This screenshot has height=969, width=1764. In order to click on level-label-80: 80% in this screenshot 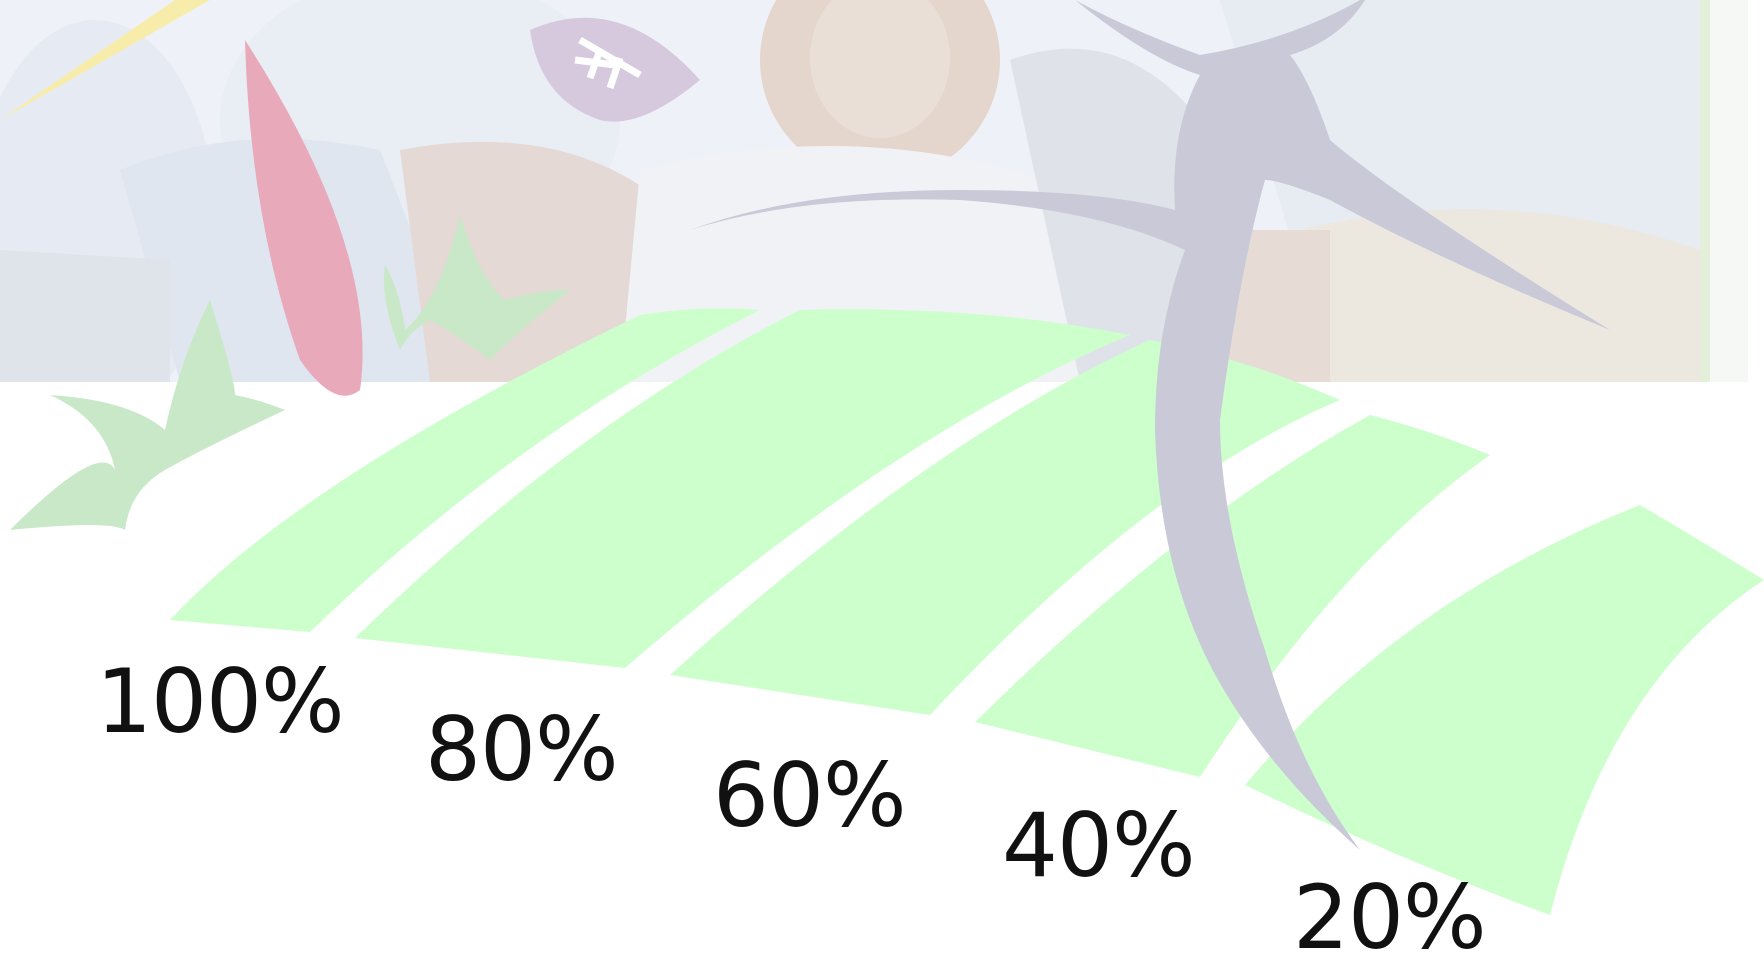, I will do `click(522, 749)`.